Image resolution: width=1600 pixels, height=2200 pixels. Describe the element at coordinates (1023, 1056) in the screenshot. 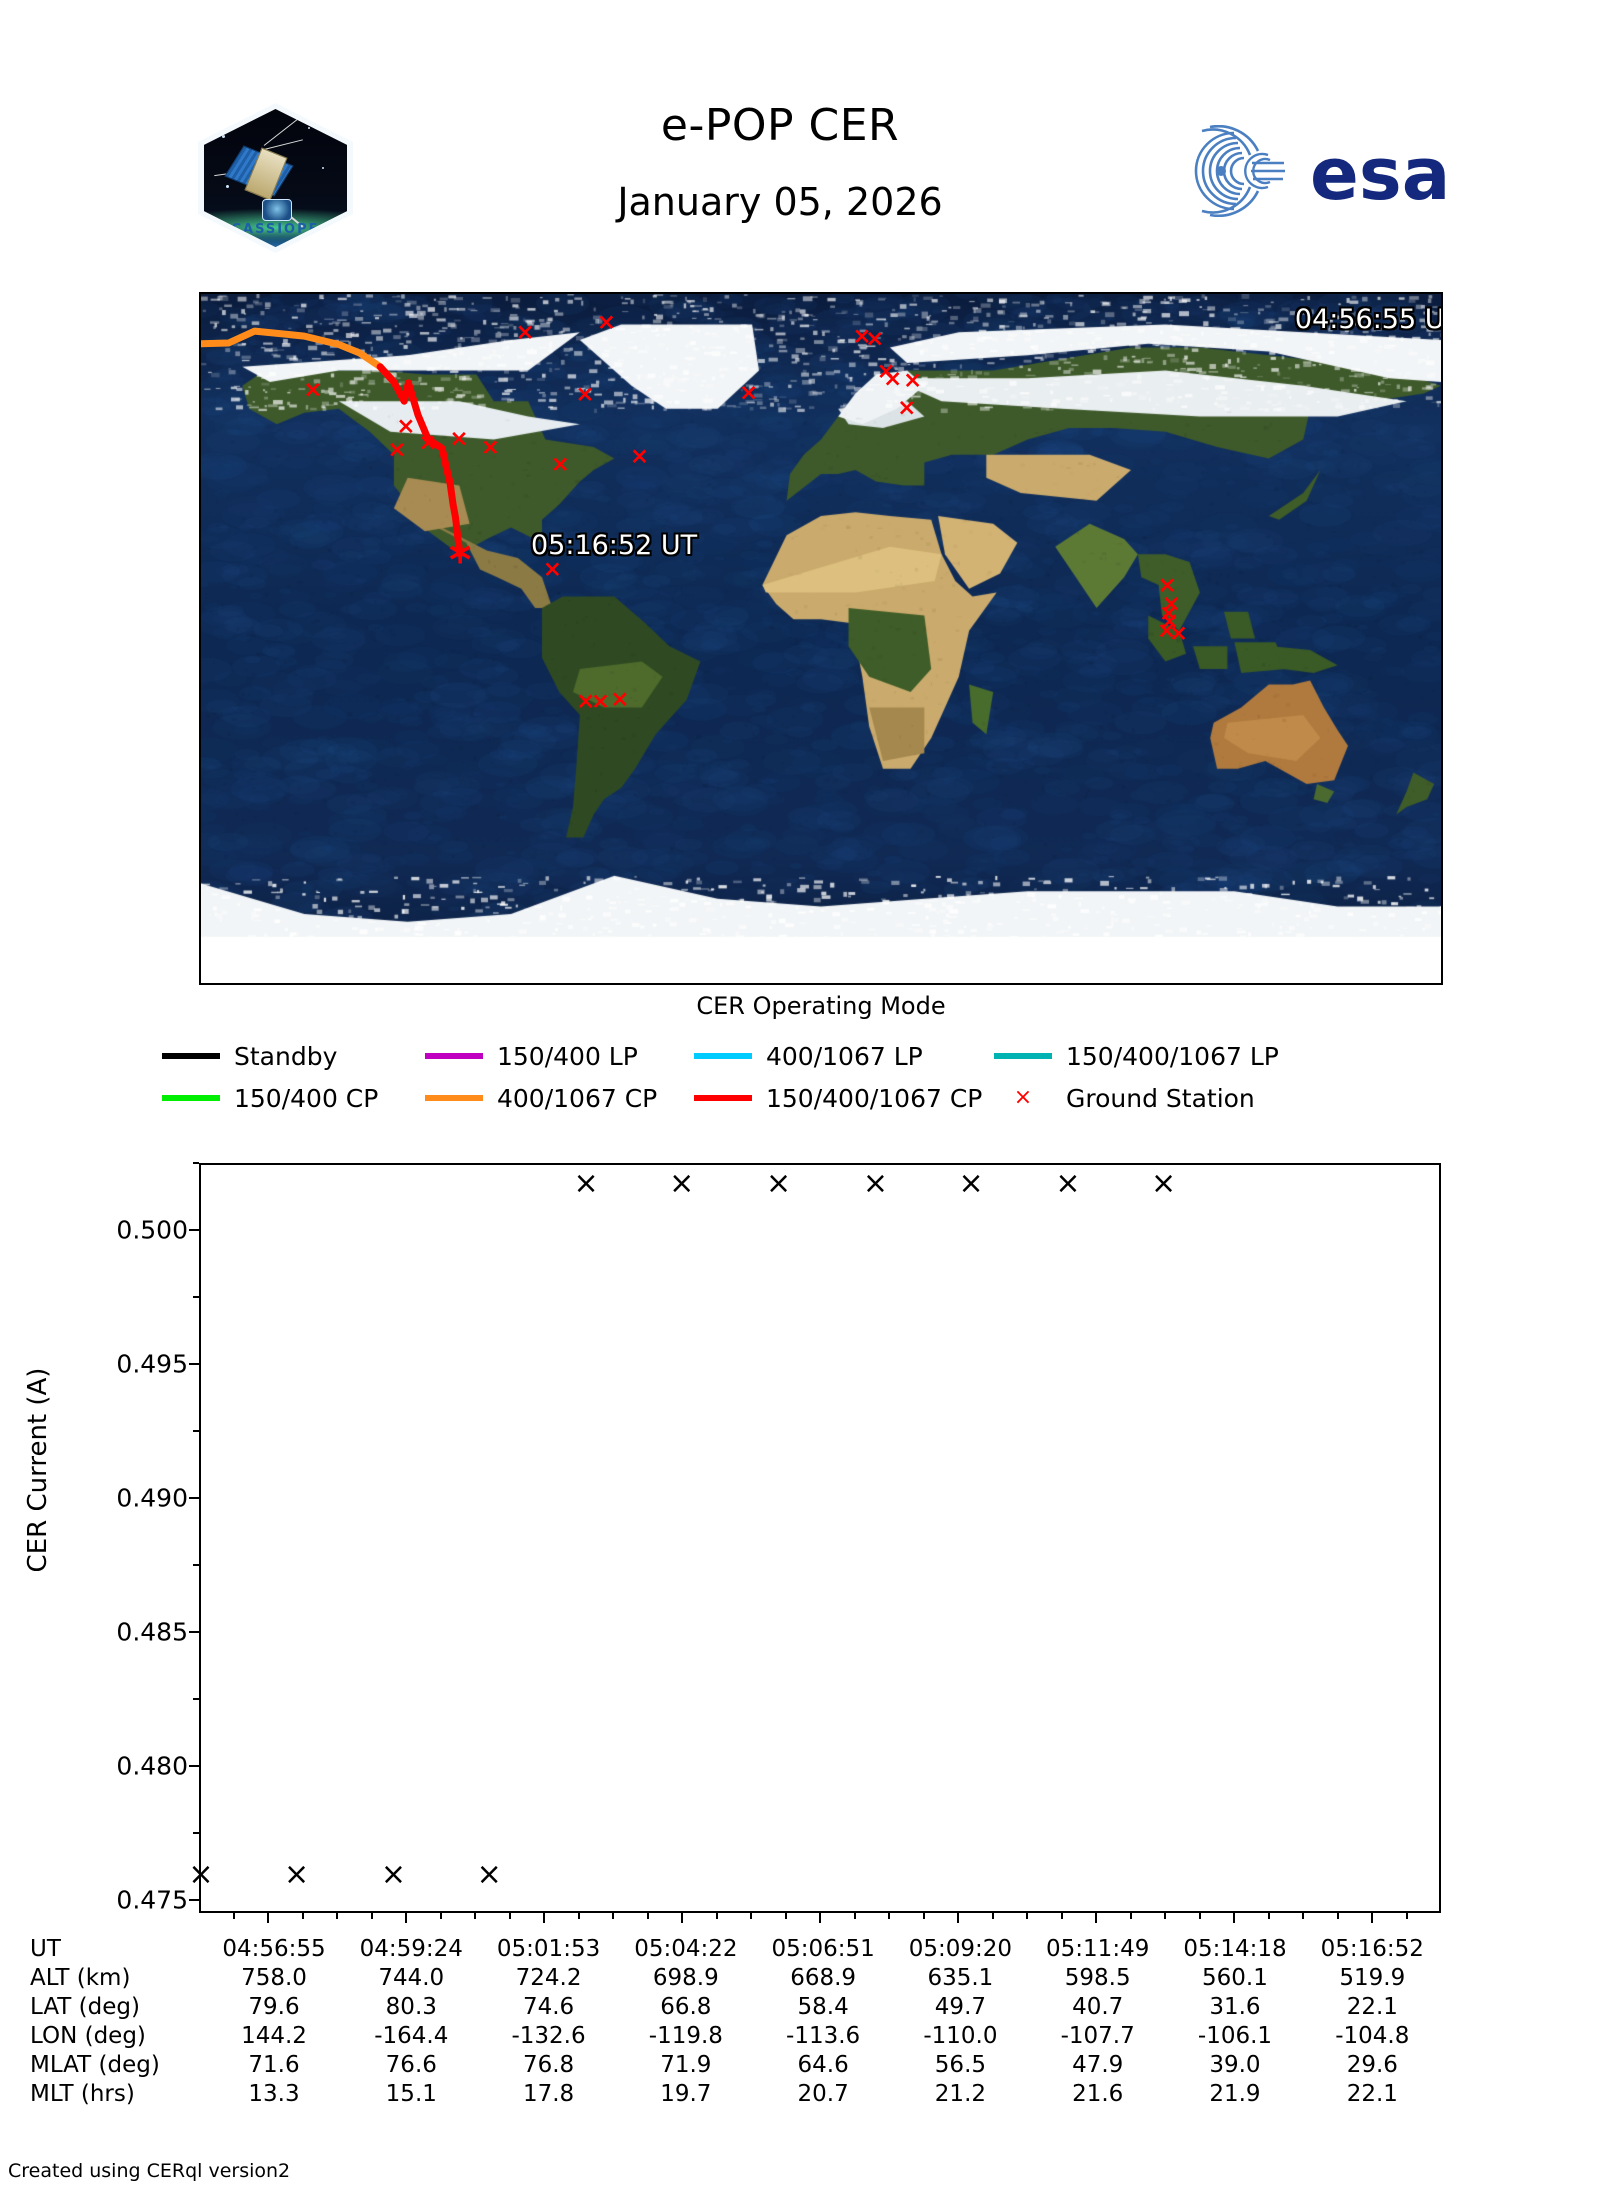

I see `legend-swatch-150-400-1067-lp` at that location.